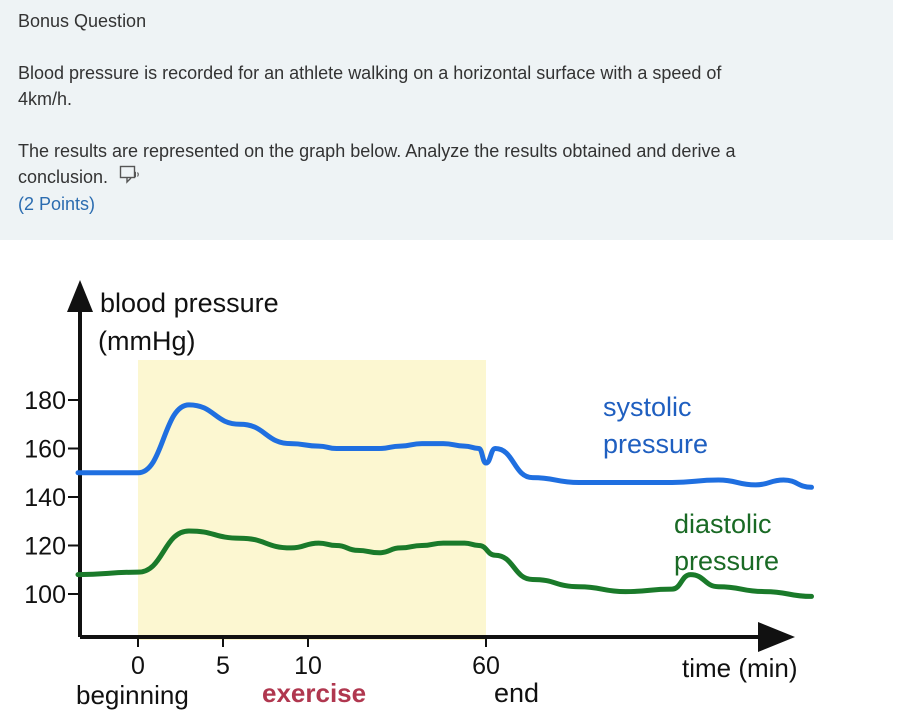 The height and width of the screenshot is (725, 900). Describe the element at coordinates (45, 99) in the screenshot. I see `question-prompt-line-1b: 4km/h.` at that location.